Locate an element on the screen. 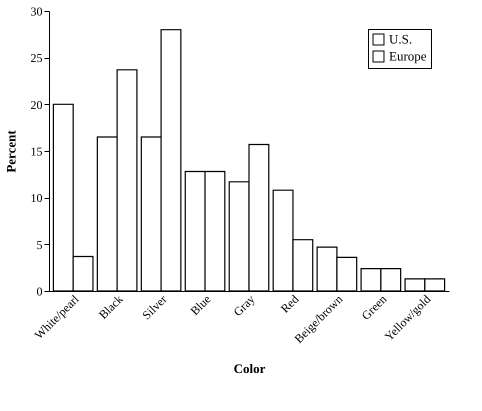  y-tick-label: 30 is located at coordinates (36, 11).